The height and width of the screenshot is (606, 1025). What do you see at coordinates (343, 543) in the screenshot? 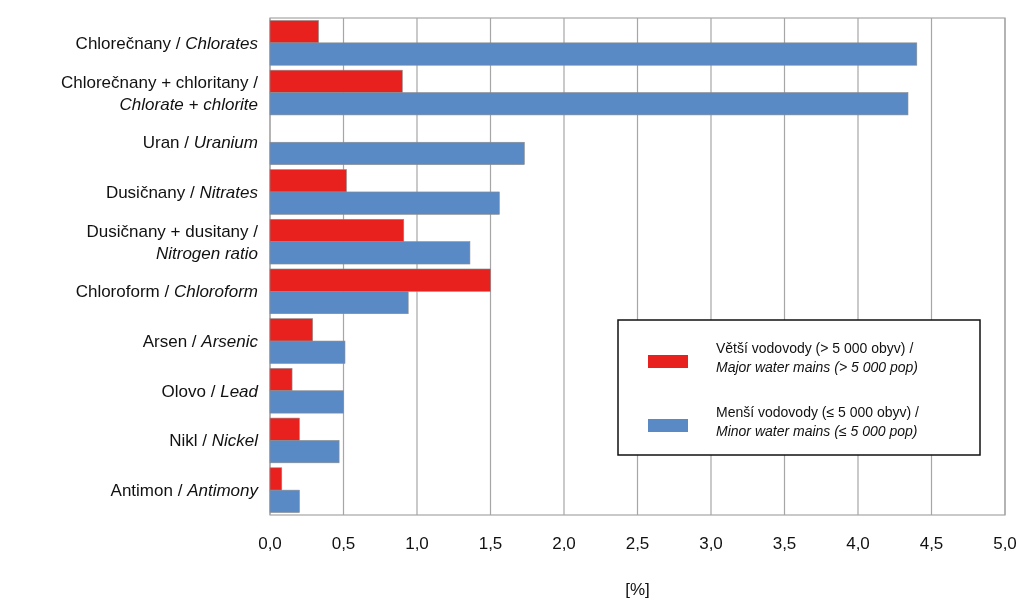
I see `x-tick-label: 0,5` at bounding box center [343, 543].